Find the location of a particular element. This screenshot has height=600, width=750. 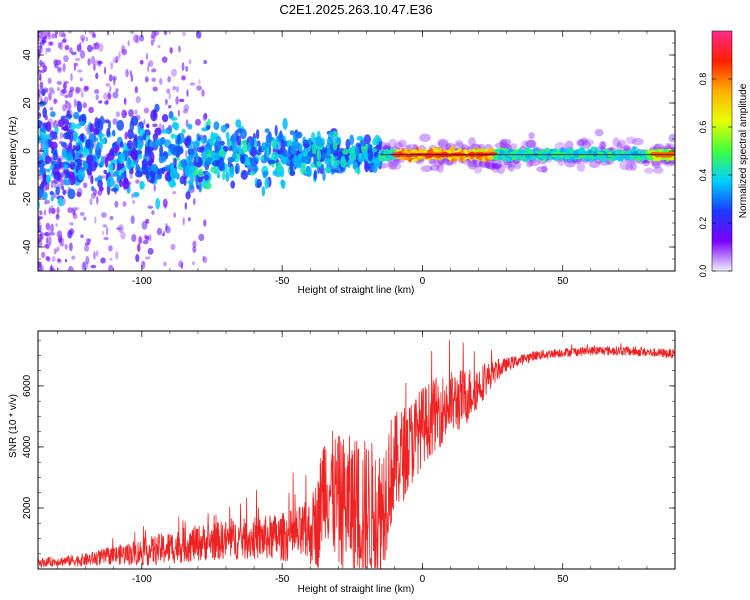

snr-x-tick-label: -100 is located at coordinates (142, 579).